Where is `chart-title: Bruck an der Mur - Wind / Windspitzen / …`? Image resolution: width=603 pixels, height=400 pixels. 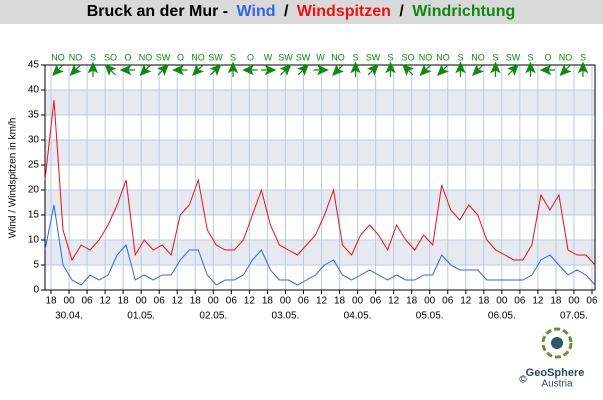 chart-title: Bruck an der Mur - Wind / Windspitzen / … is located at coordinates (301, 11).